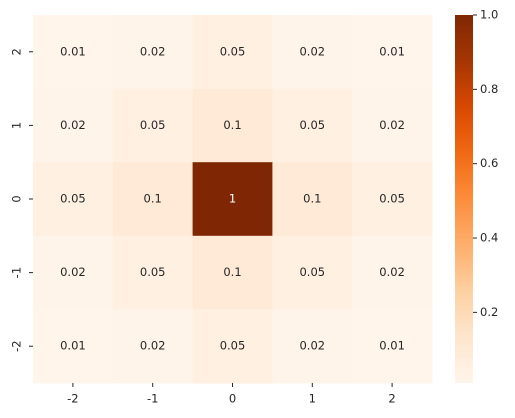  Describe the element at coordinates (17, 125) in the screenshot. I see `y-tick-label: 1` at that location.